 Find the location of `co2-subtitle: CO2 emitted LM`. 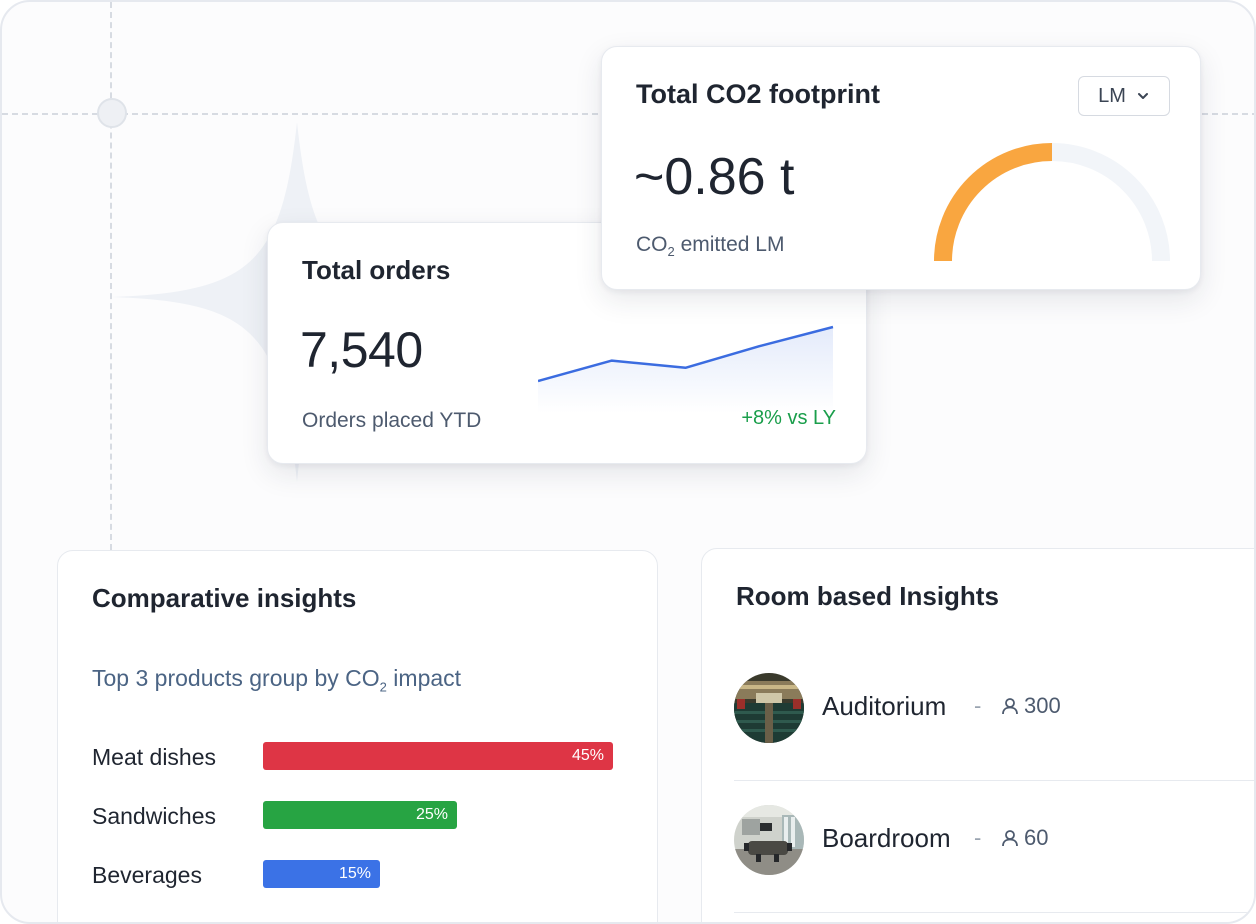

co2-subtitle: CO2 emitted LM is located at coordinates (710, 246).